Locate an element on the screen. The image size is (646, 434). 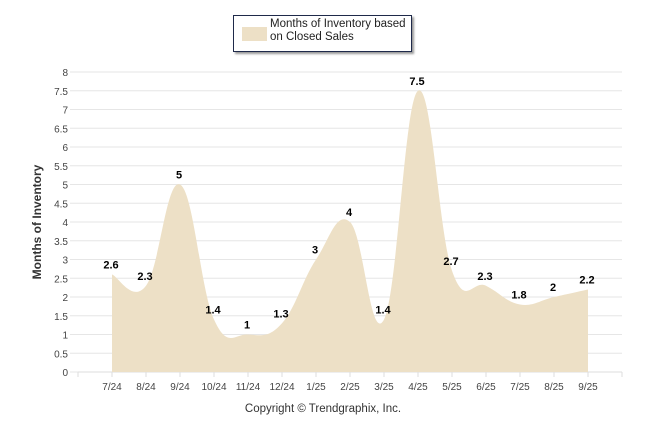
x-tick-label: 5/25 is located at coordinates (452, 387).